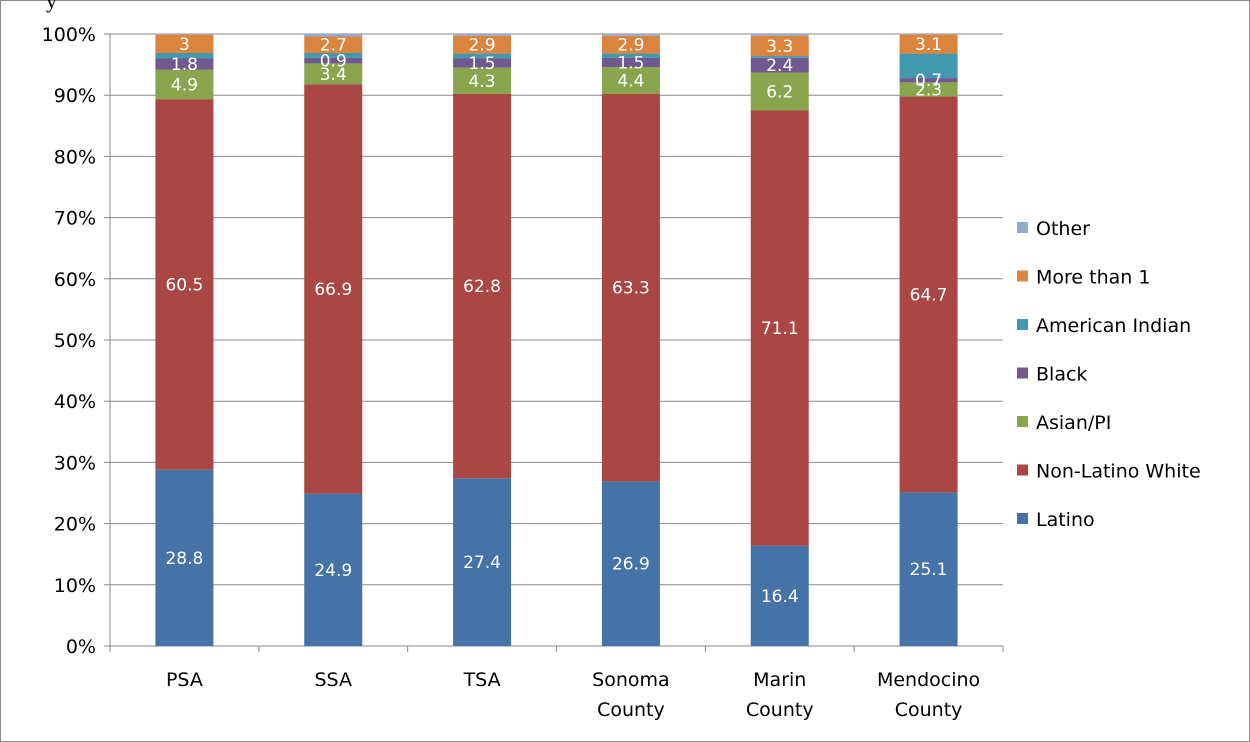 This screenshot has width=1250, height=742. I want to click on y-tick-label: 100%, so click(69, 35).